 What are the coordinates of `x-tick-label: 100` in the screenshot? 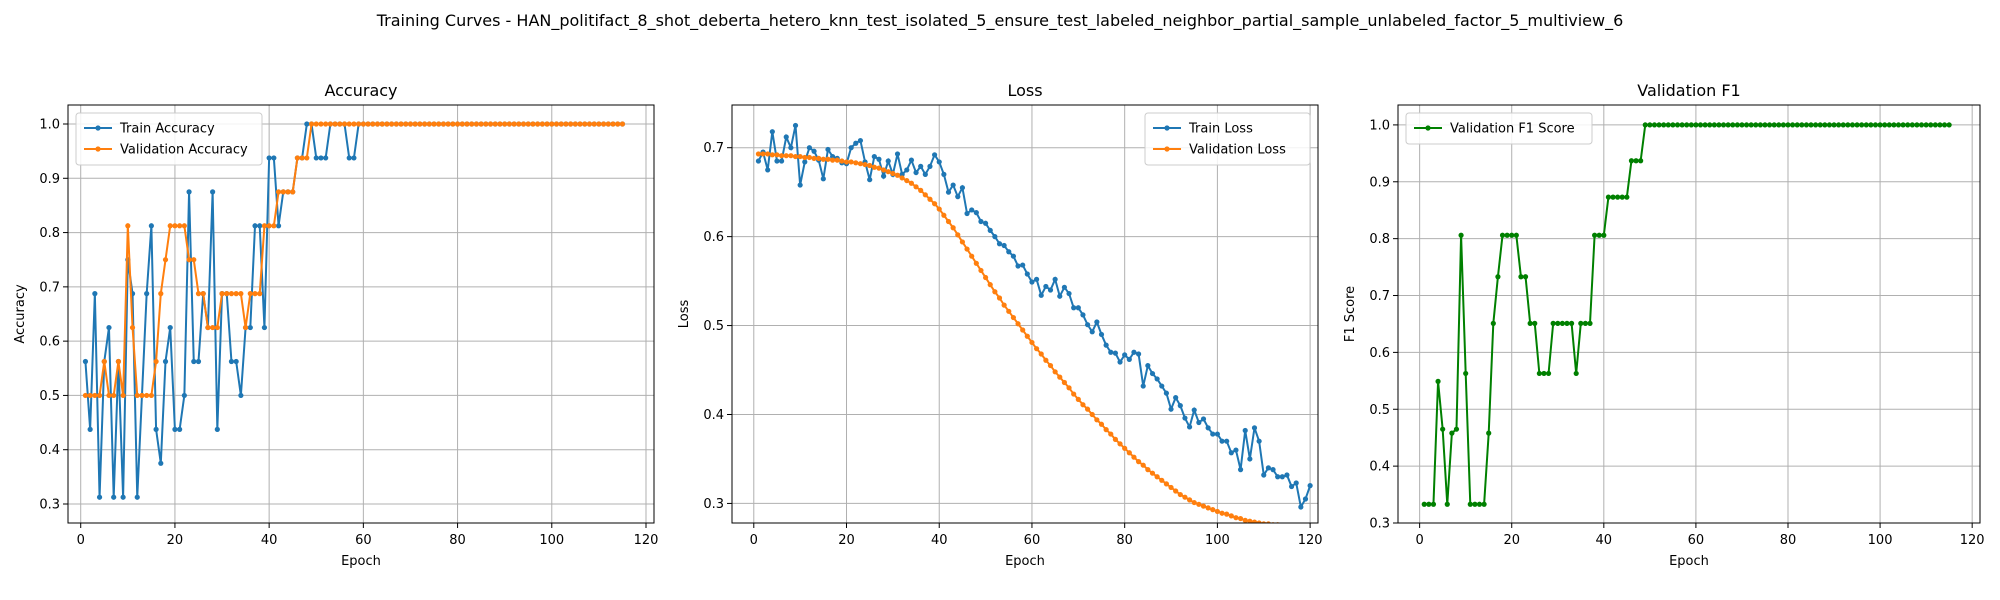 It's located at (551, 540).